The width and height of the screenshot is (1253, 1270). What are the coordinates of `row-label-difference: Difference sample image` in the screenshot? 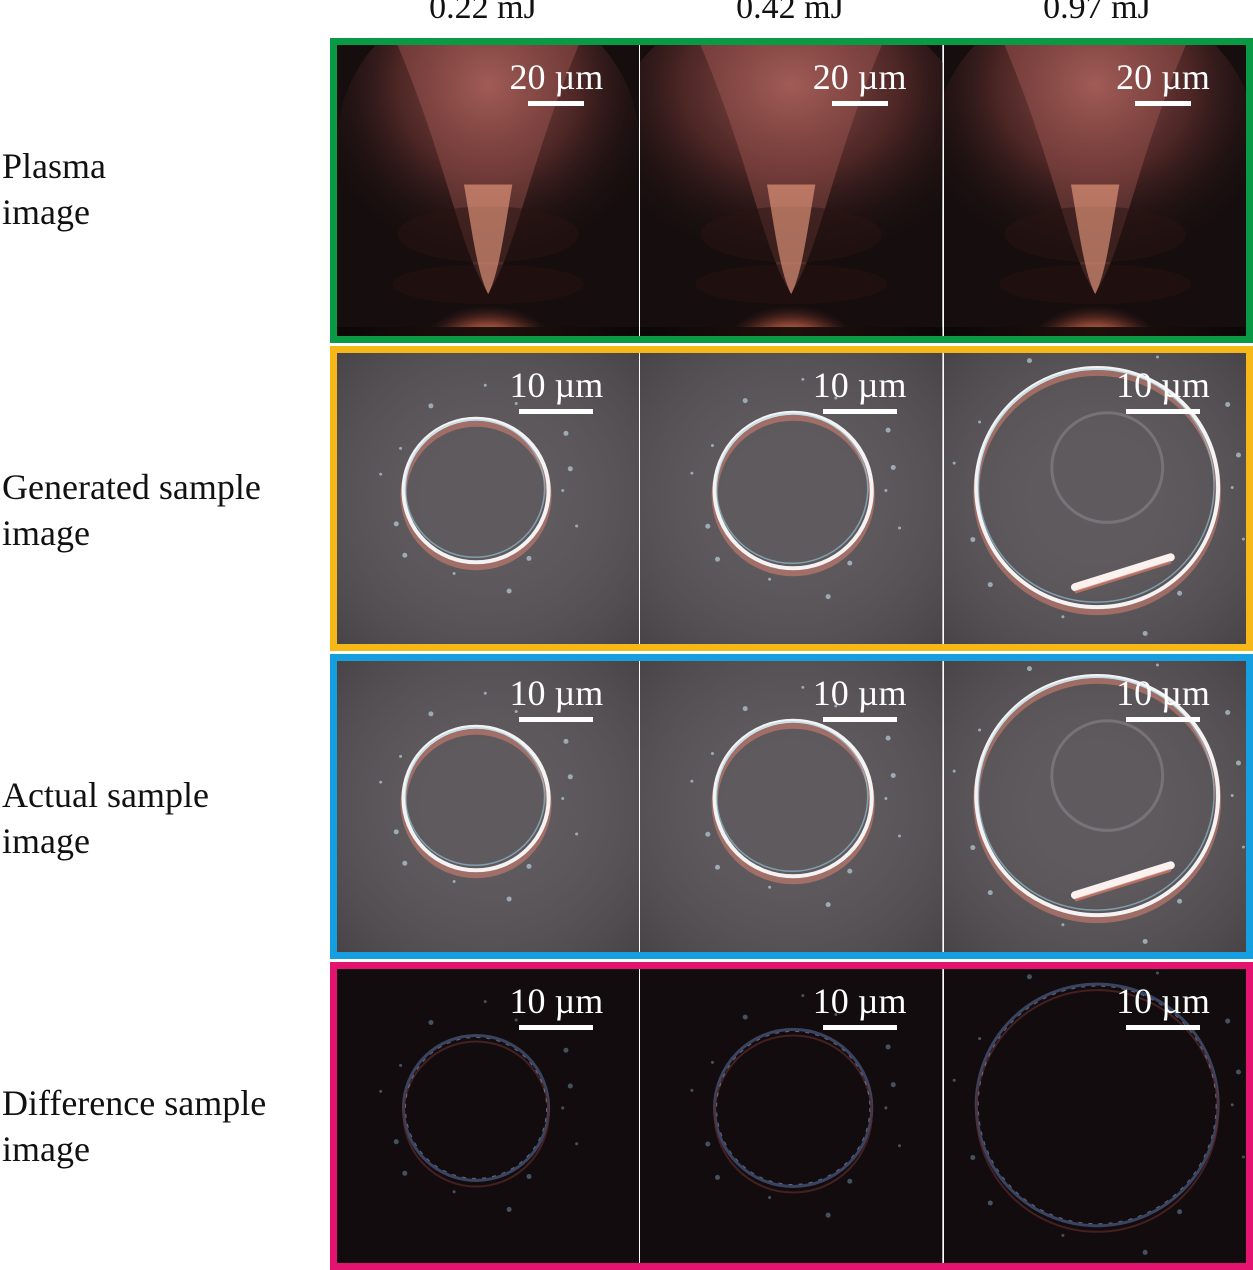 It's located at (134, 1126).